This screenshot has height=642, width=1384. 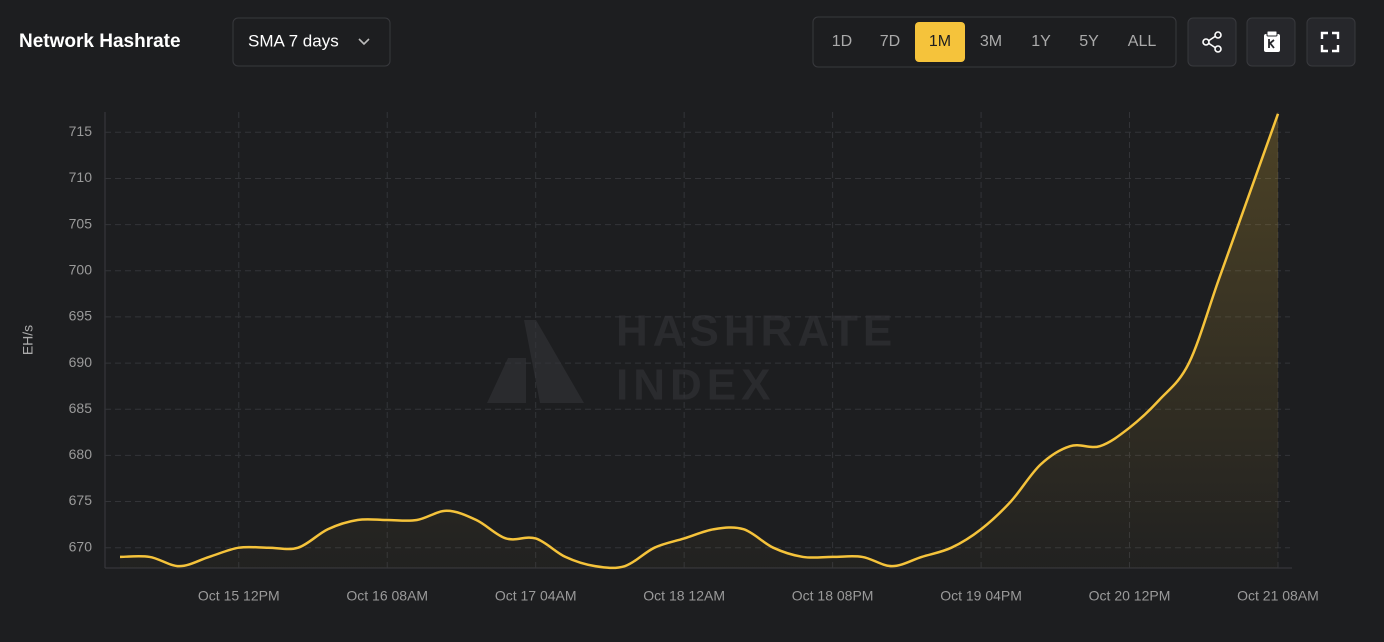 I want to click on range-button: ALL, so click(x=1142, y=41).